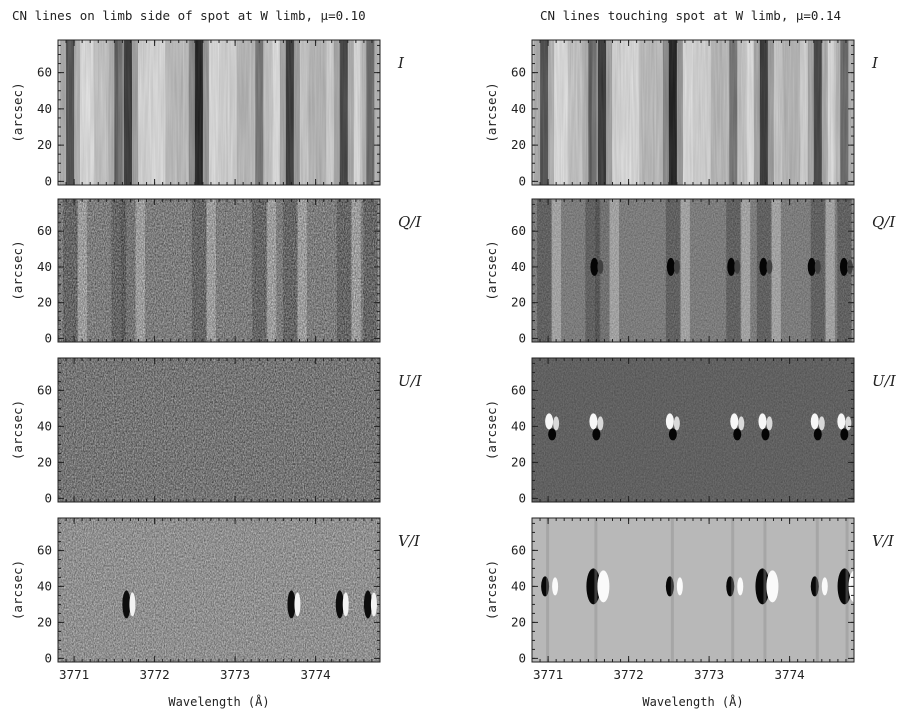 This screenshot has width=907, height=713. What do you see at coordinates (690, 15) in the screenshot?
I see `chart-title: CN lines touching spot at W limb, μ=0.14` at bounding box center [690, 15].